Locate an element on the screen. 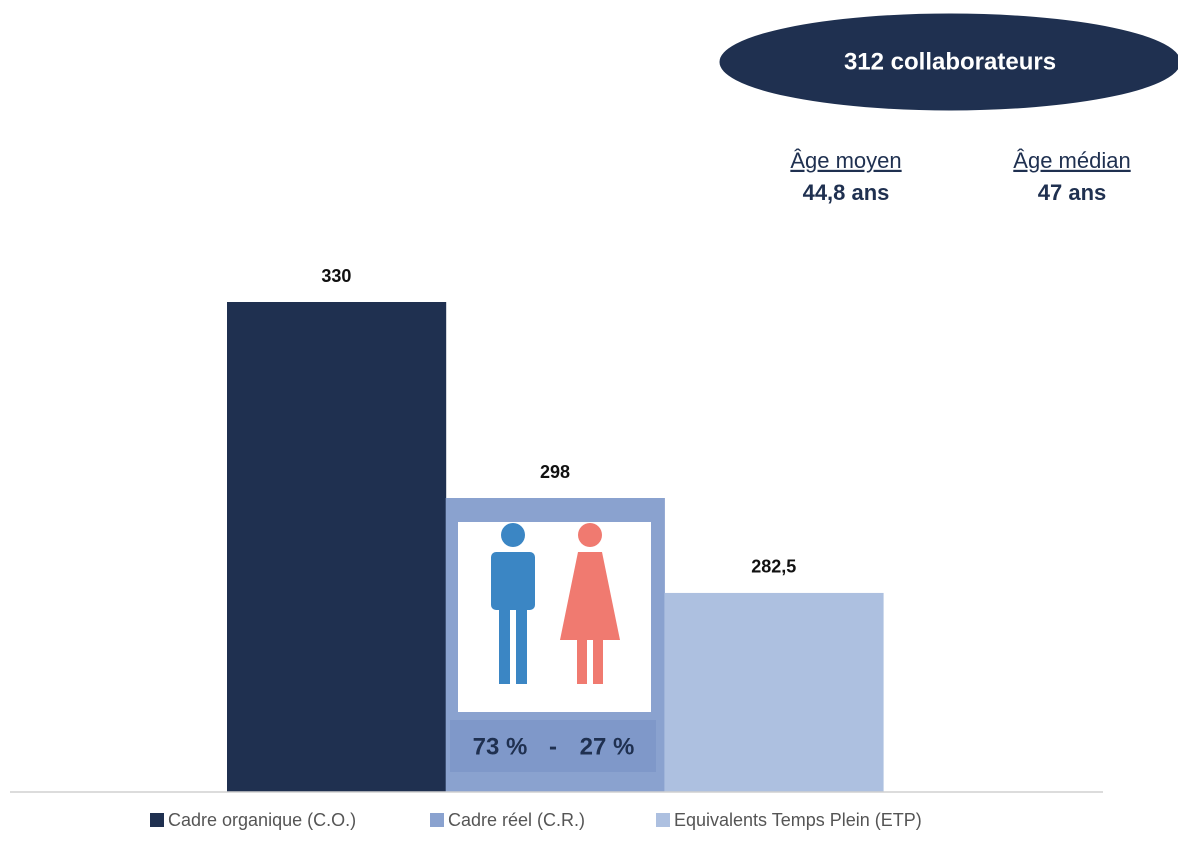  gender-women: 27 % is located at coordinates (607, 746).